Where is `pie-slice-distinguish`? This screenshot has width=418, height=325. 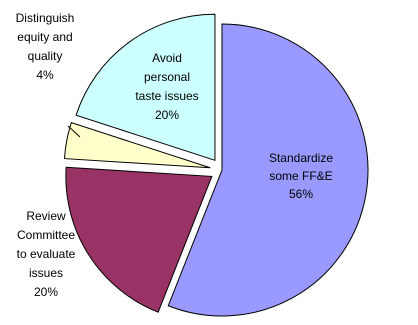
pie-slice-distinguish is located at coordinates (137, 145).